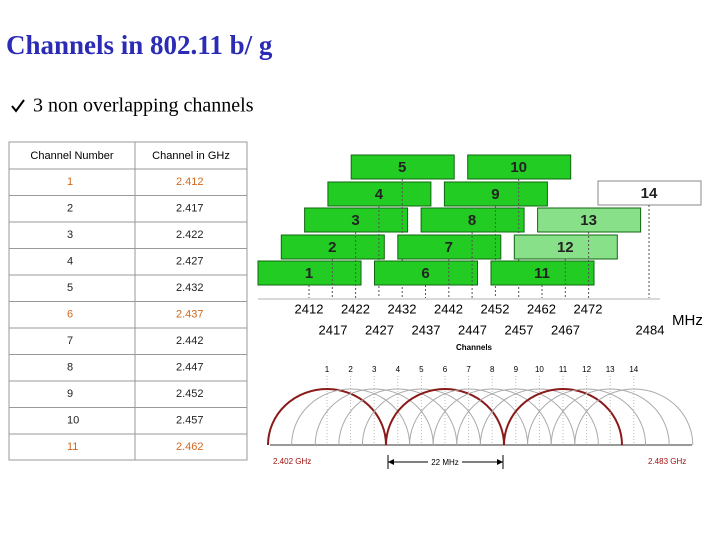  Describe the element at coordinates (374, 369) in the screenshot. I see `channel-number: 3` at that location.